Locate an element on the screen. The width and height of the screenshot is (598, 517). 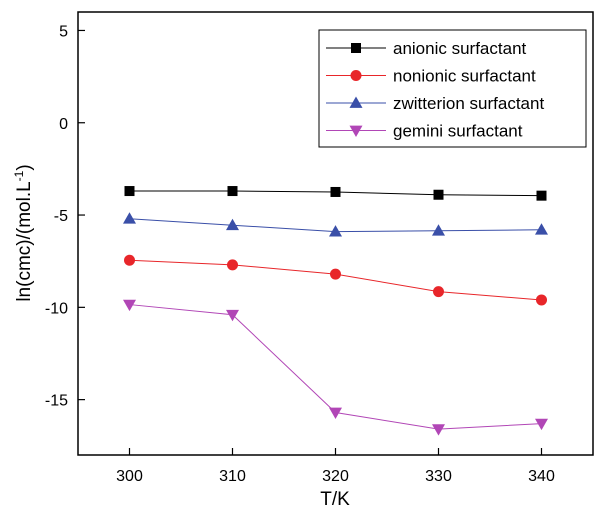
x-tick-label: 300 is located at coordinates (129, 476).